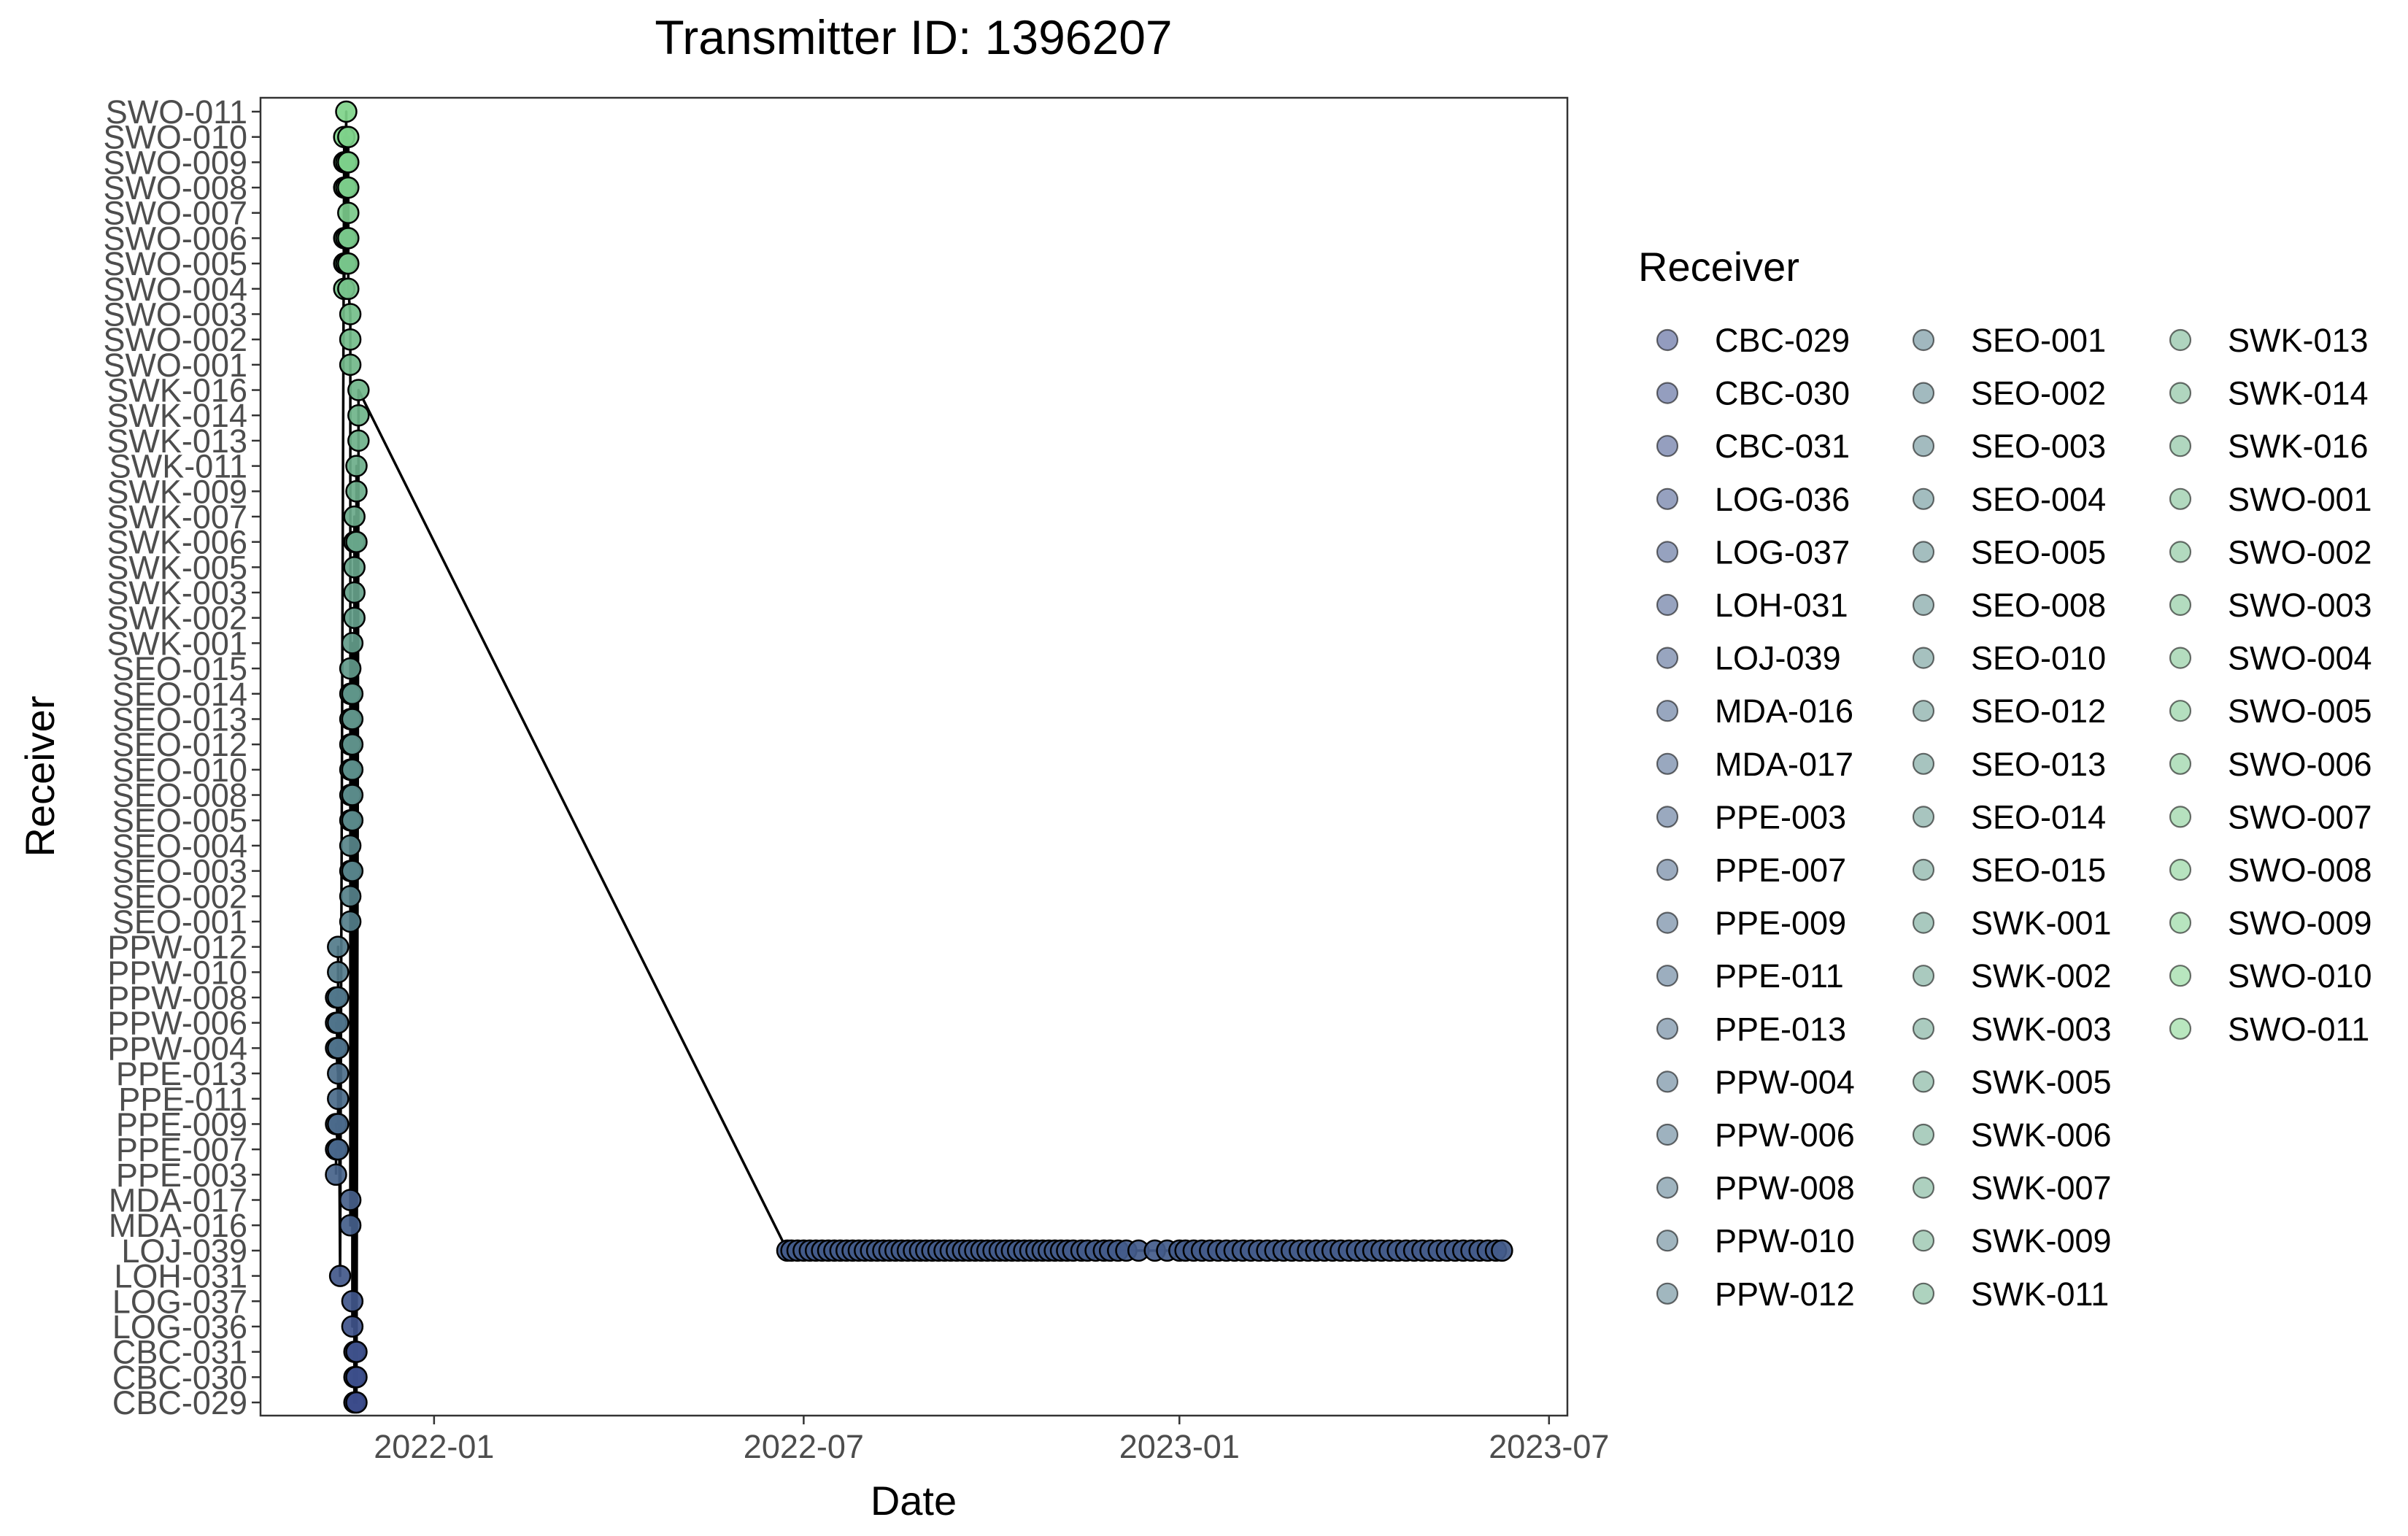 Image resolution: width=2408 pixels, height=1536 pixels. What do you see at coordinates (2300, 552) in the screenshot?
I see `legend-label: SWO-002` at bounding box center [2300, 552].